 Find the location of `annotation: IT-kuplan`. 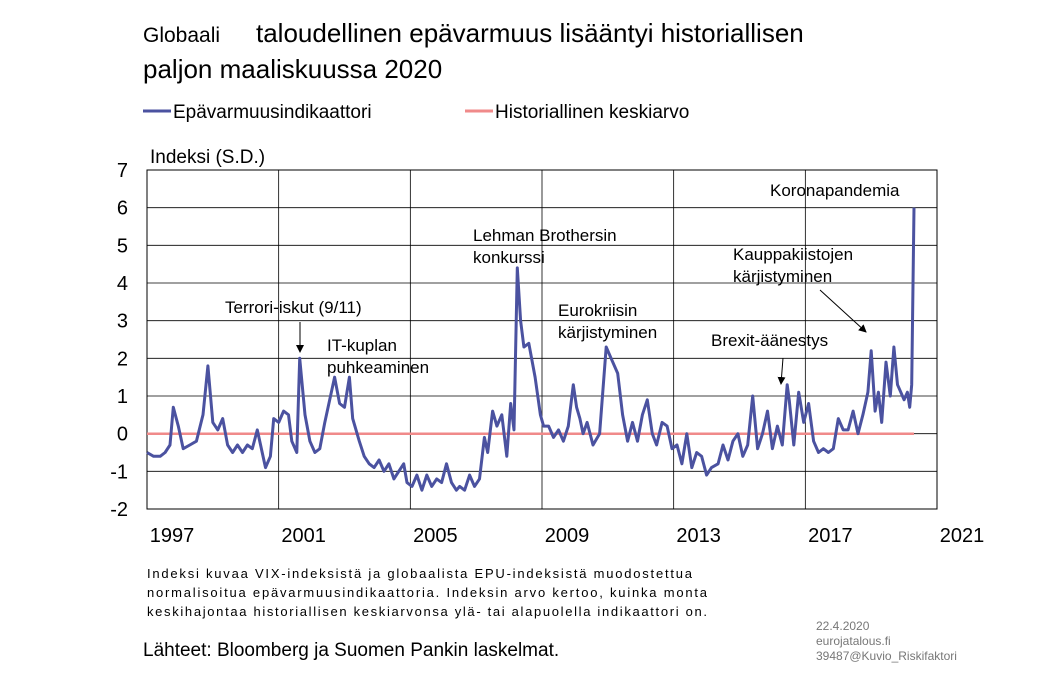

annotation: IT-kuplan is located at coordinates (362, 345).